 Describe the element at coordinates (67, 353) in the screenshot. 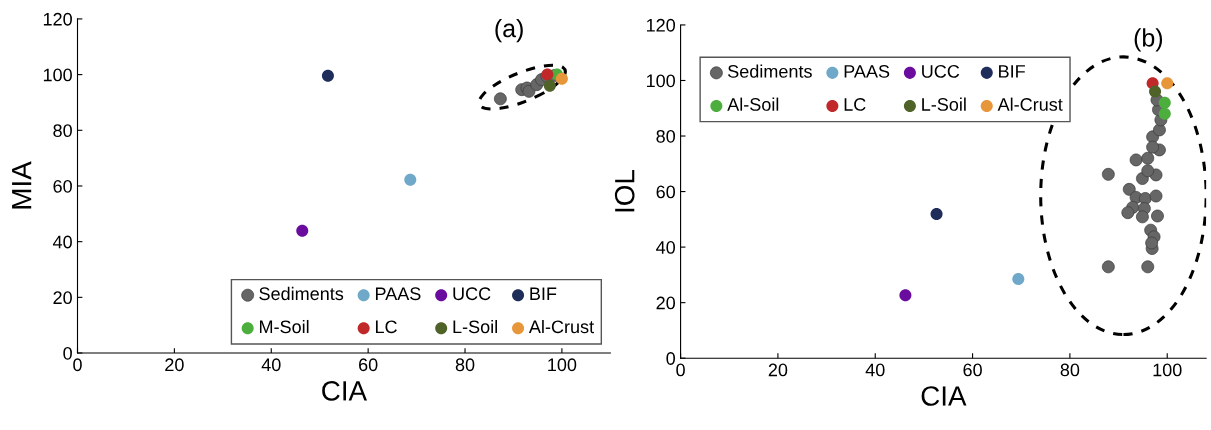

I see `y-tick-label: 0` at that location.